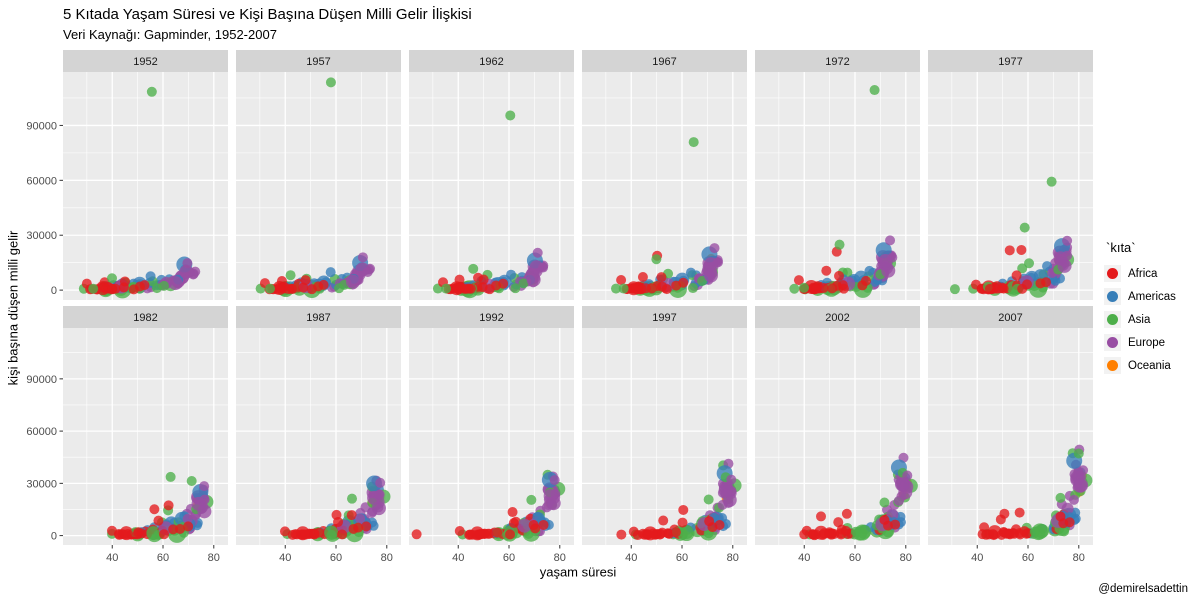  Describe the element at coordinates (1147, 342) in the screenshot. I see `legend-label: Europe` at that location.